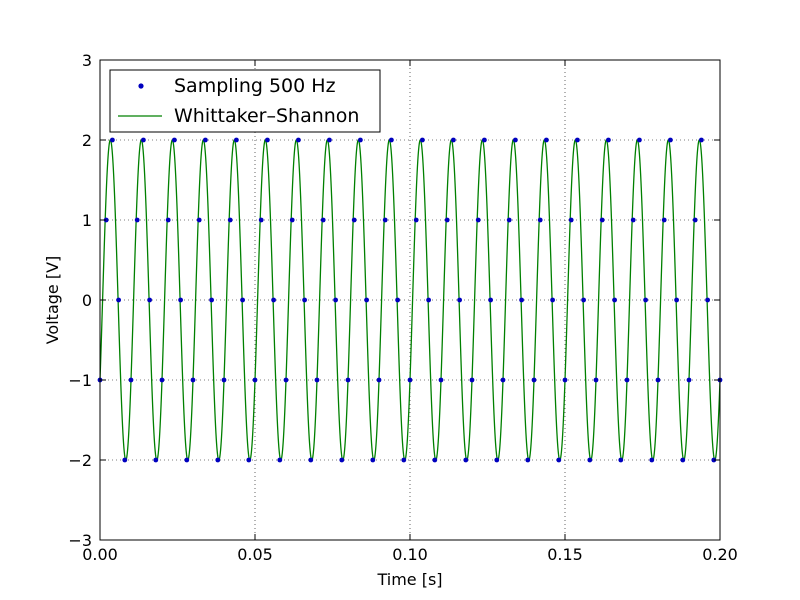 This screenshot has height=600, width=800. Describe the element at coordinates (80, 540) in the screenshot. I see `y-tick-label: −3` at that location.